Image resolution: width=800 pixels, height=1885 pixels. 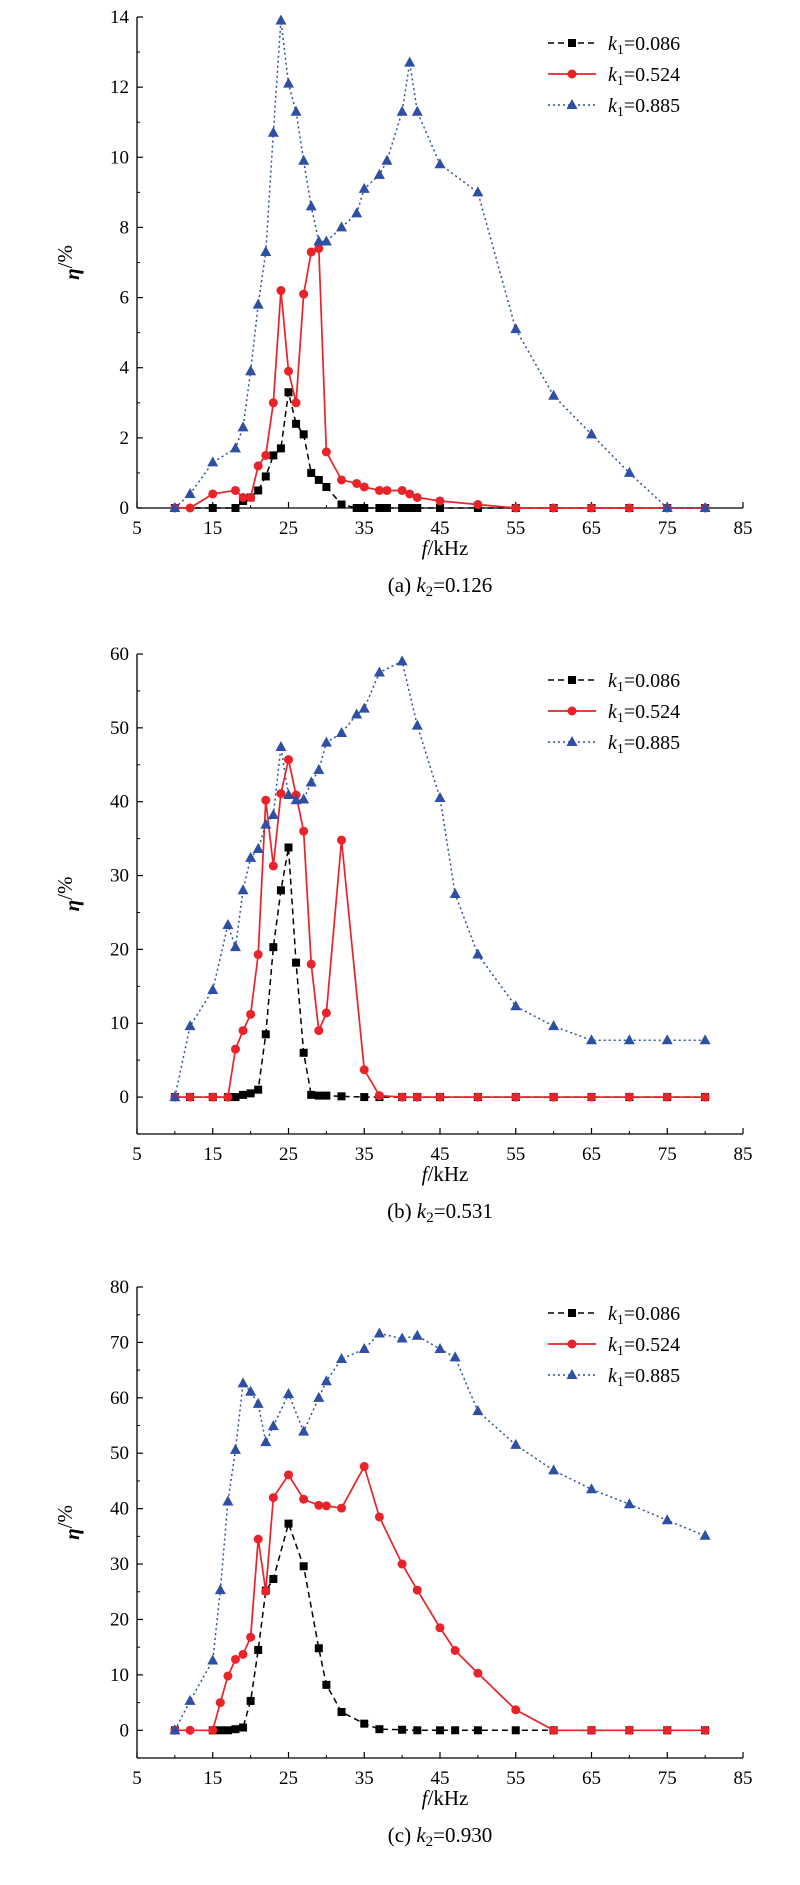 What do you see at coordinates (430, 592) in the screenshot?
I see `caption-sub: 2` at bounding box center [430, 592].